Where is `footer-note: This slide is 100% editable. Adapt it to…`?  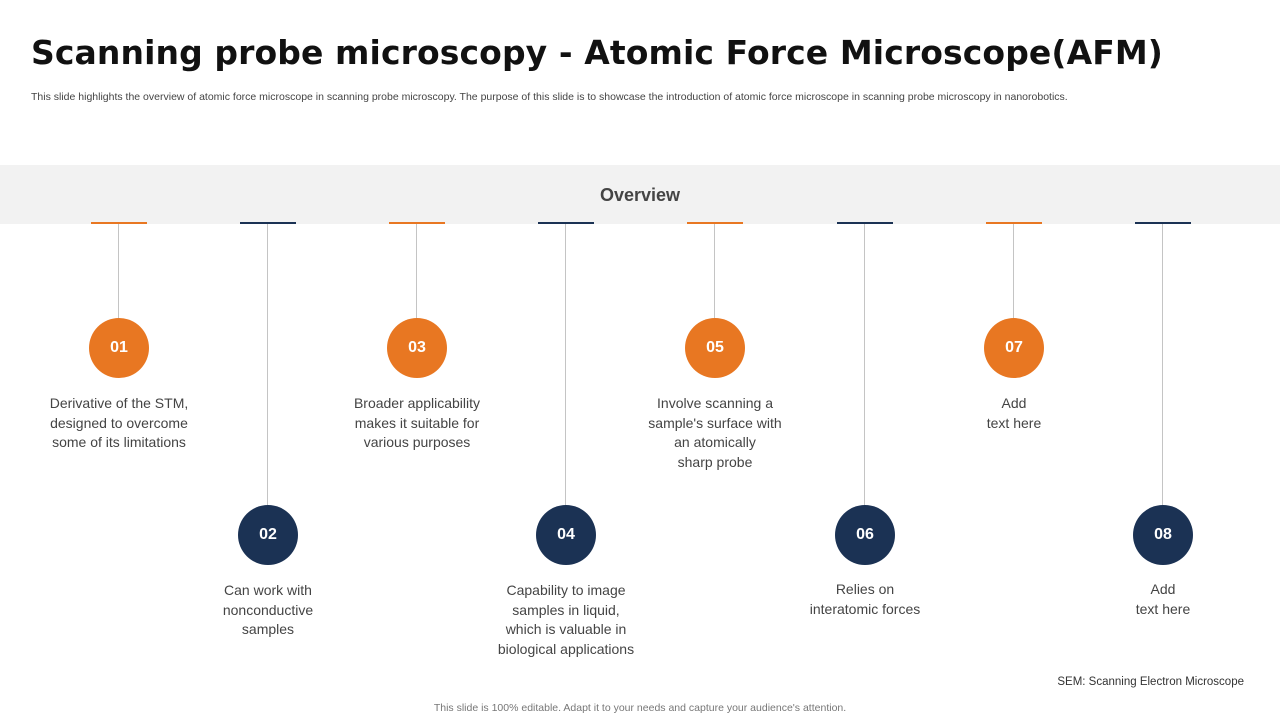
footer-note: This slide is 100% editable. Adapt it to… is located at coordinates (640, 708).